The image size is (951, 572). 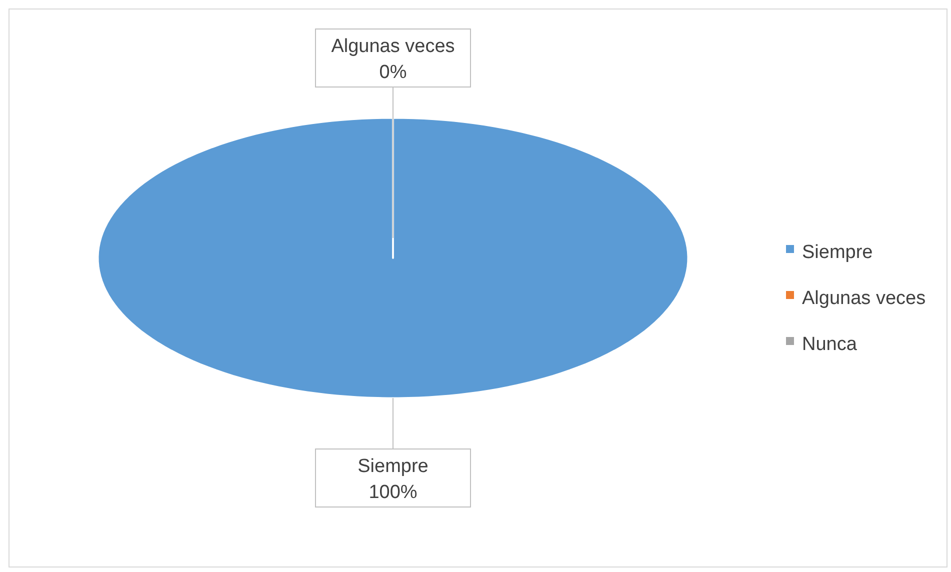 What do you see at coordinates (864, 299) in the screenshot?
I see `legend-label: Algunas veces` at bounding box center [864, 299].